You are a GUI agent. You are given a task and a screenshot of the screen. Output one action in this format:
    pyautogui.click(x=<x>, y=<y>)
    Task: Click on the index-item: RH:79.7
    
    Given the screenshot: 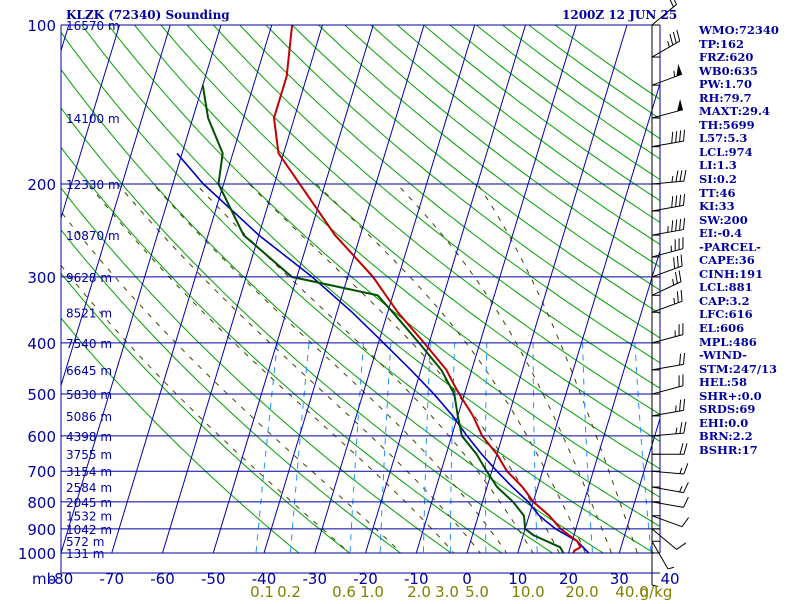 What is the action you would take?
    pyautogui.click(x=749, y=99)
    